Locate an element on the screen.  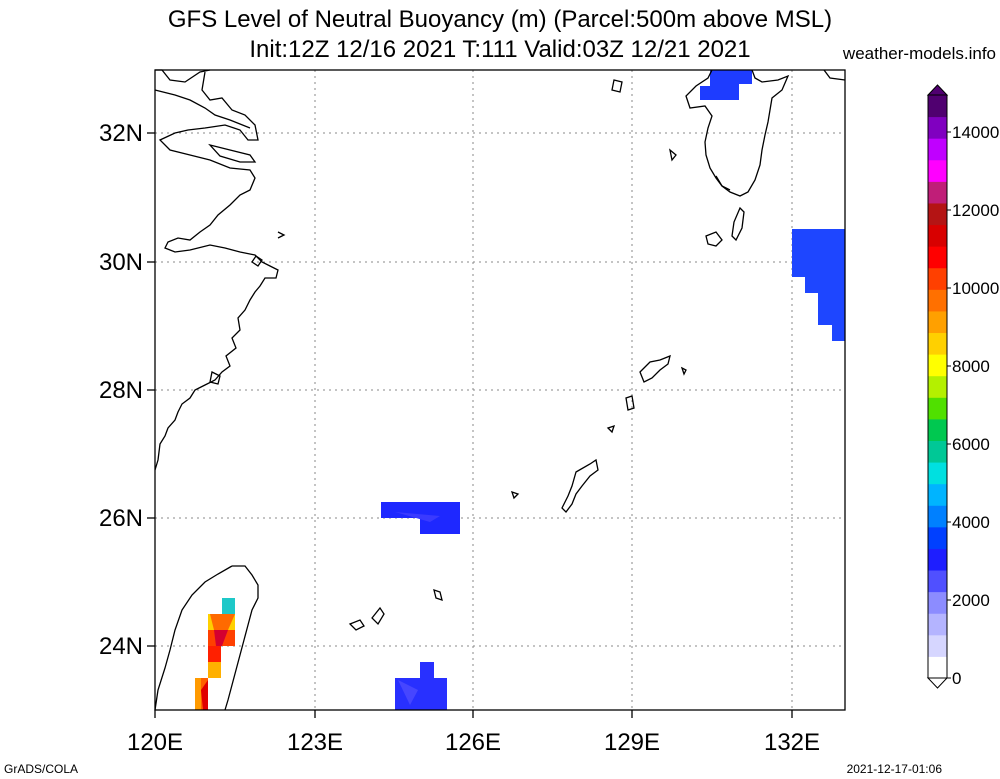
shaded-region-taiwan is located at coordinates (215, 654).